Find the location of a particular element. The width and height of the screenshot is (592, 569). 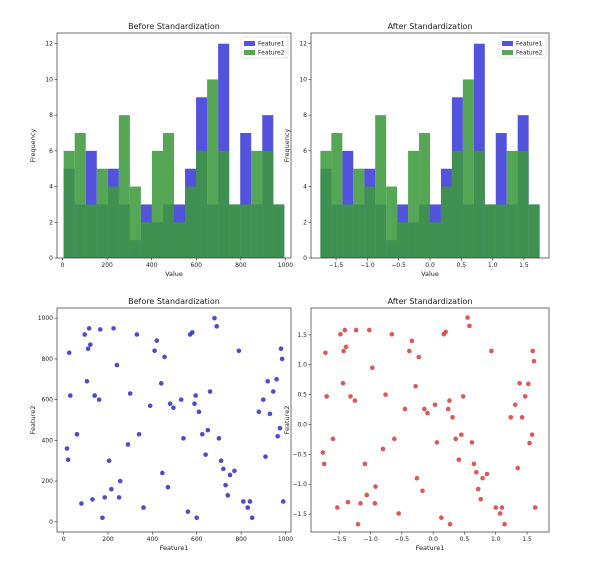

x-tick-label: 600 is located at coordinates (197, 539).